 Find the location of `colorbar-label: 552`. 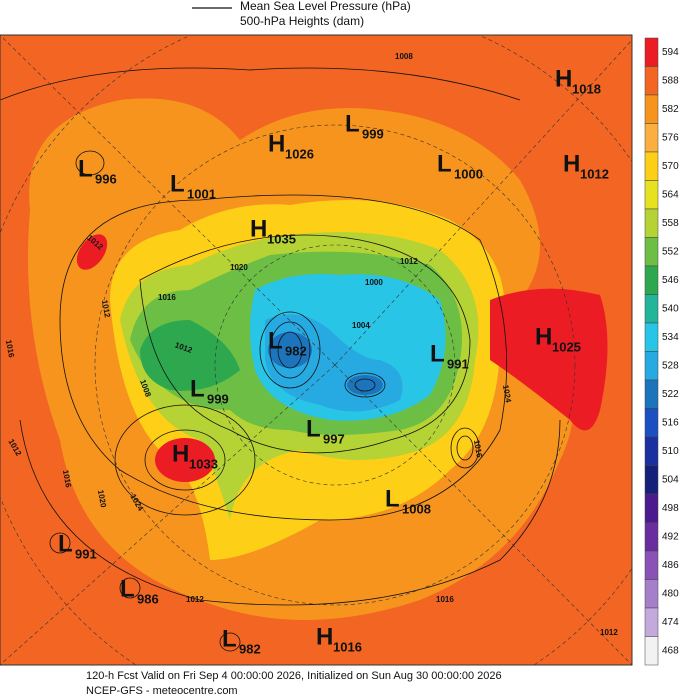

colorbar-label: 552 is located at coordinates (670, 251).